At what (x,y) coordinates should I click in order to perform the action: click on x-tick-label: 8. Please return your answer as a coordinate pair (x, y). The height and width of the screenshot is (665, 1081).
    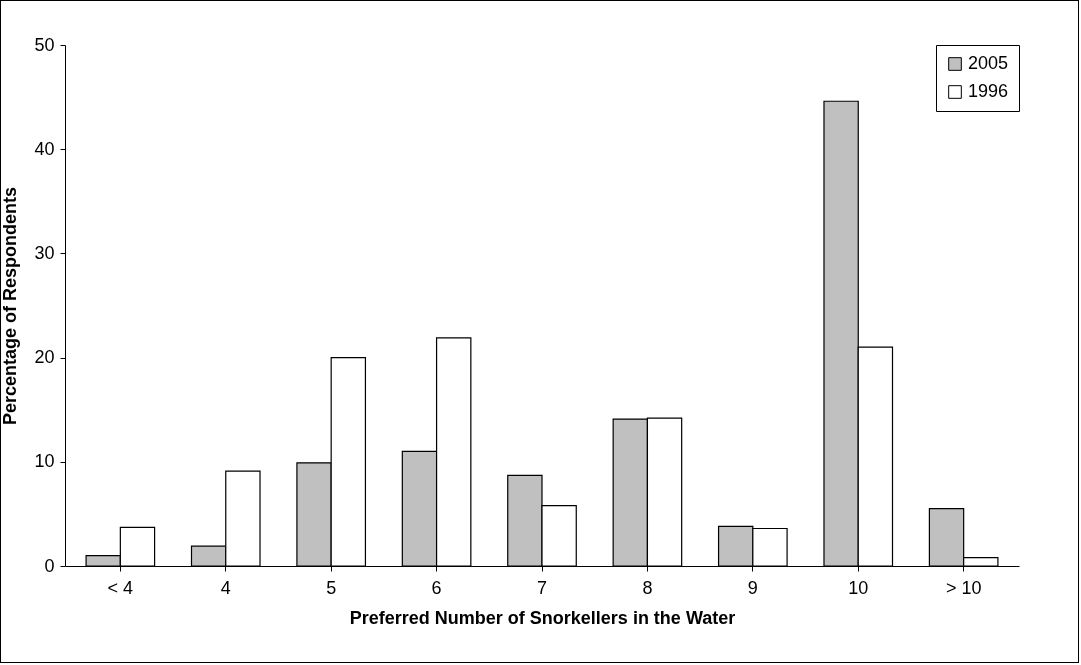
    Looking at the image, I should click on (647, 587).